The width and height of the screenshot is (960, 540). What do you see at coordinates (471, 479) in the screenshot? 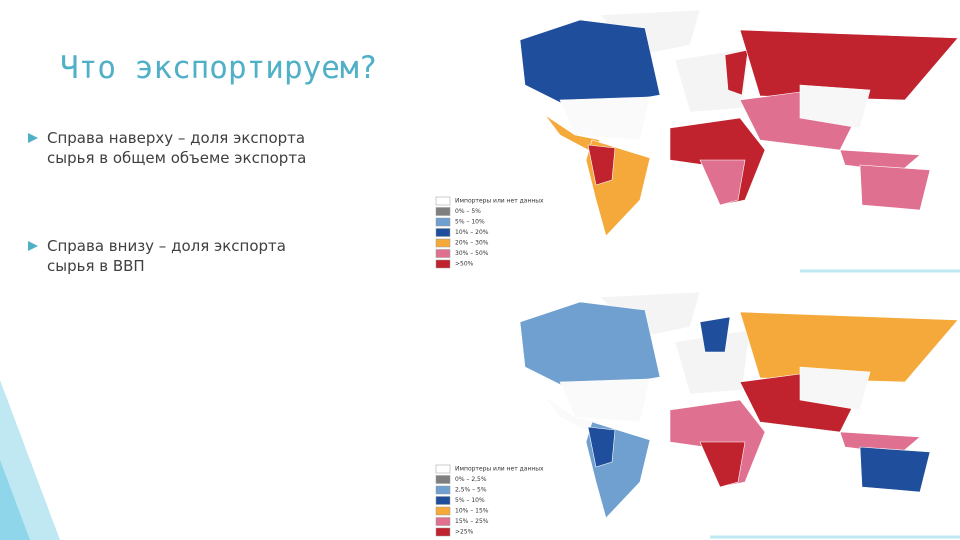
I see `legend-label: 0% – 2,5%` at bounding box center [471, 479].